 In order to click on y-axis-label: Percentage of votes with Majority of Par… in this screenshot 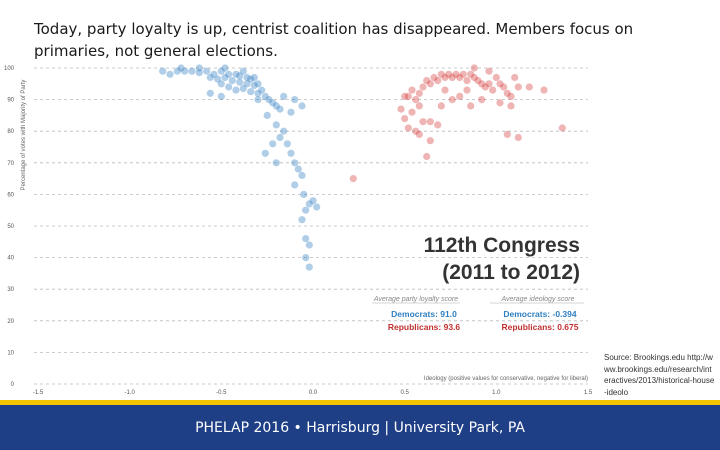, I will do `click(24, 135)`.